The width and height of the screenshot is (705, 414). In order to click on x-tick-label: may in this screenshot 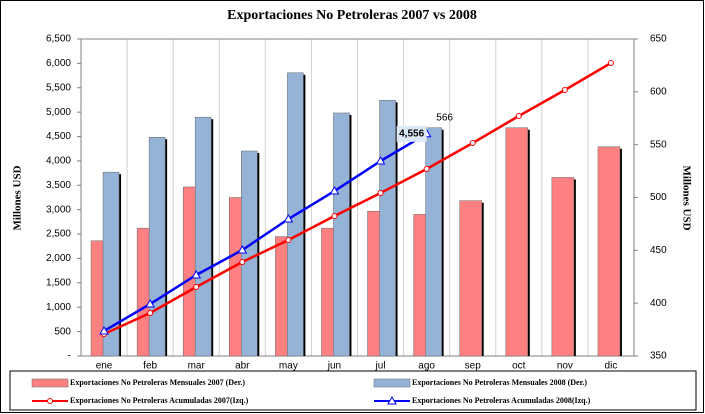, I will do `click(288, 366)`.